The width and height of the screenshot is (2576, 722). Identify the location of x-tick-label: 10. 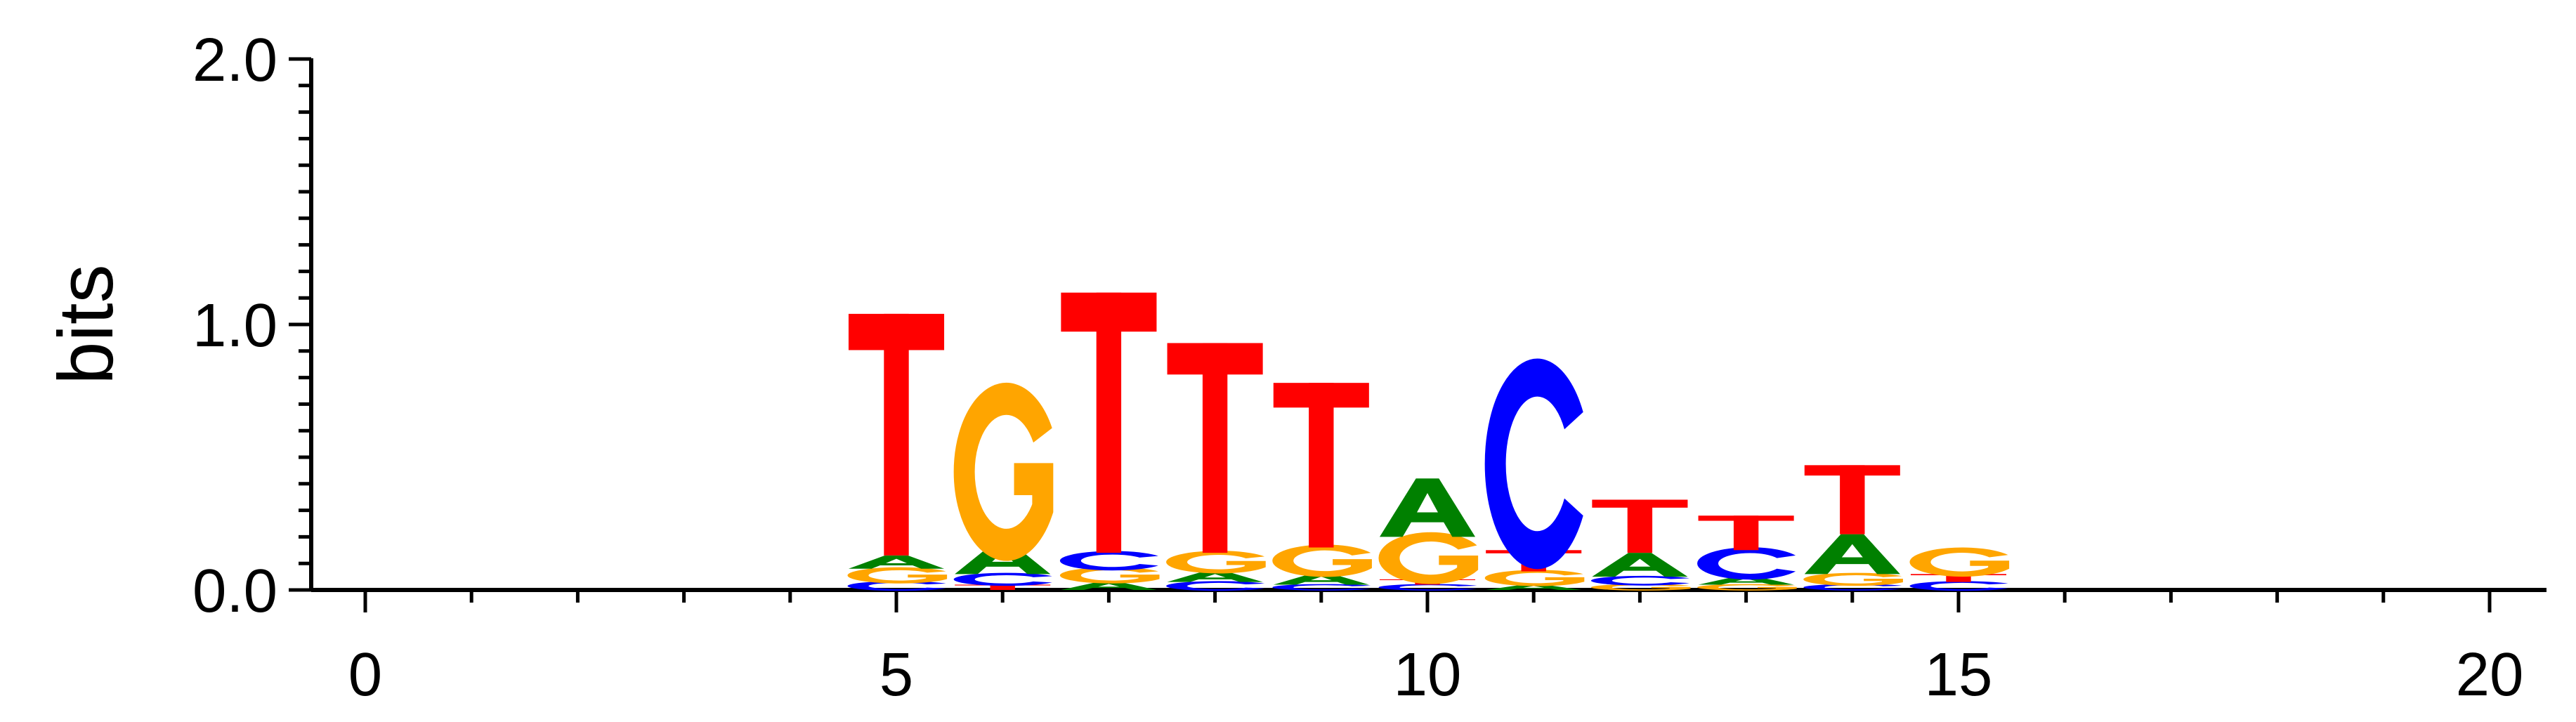
(1428, 675).